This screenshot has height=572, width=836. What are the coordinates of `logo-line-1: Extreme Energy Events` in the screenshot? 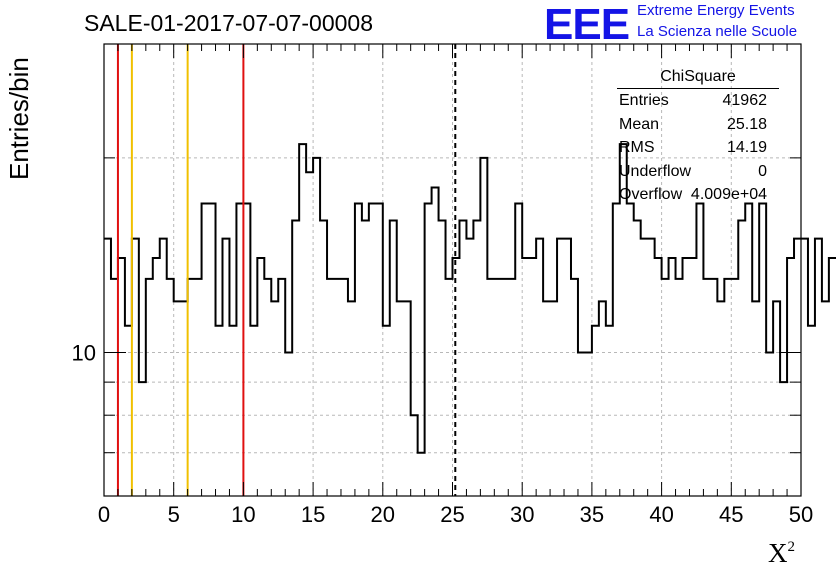 It's located at (716, 10).